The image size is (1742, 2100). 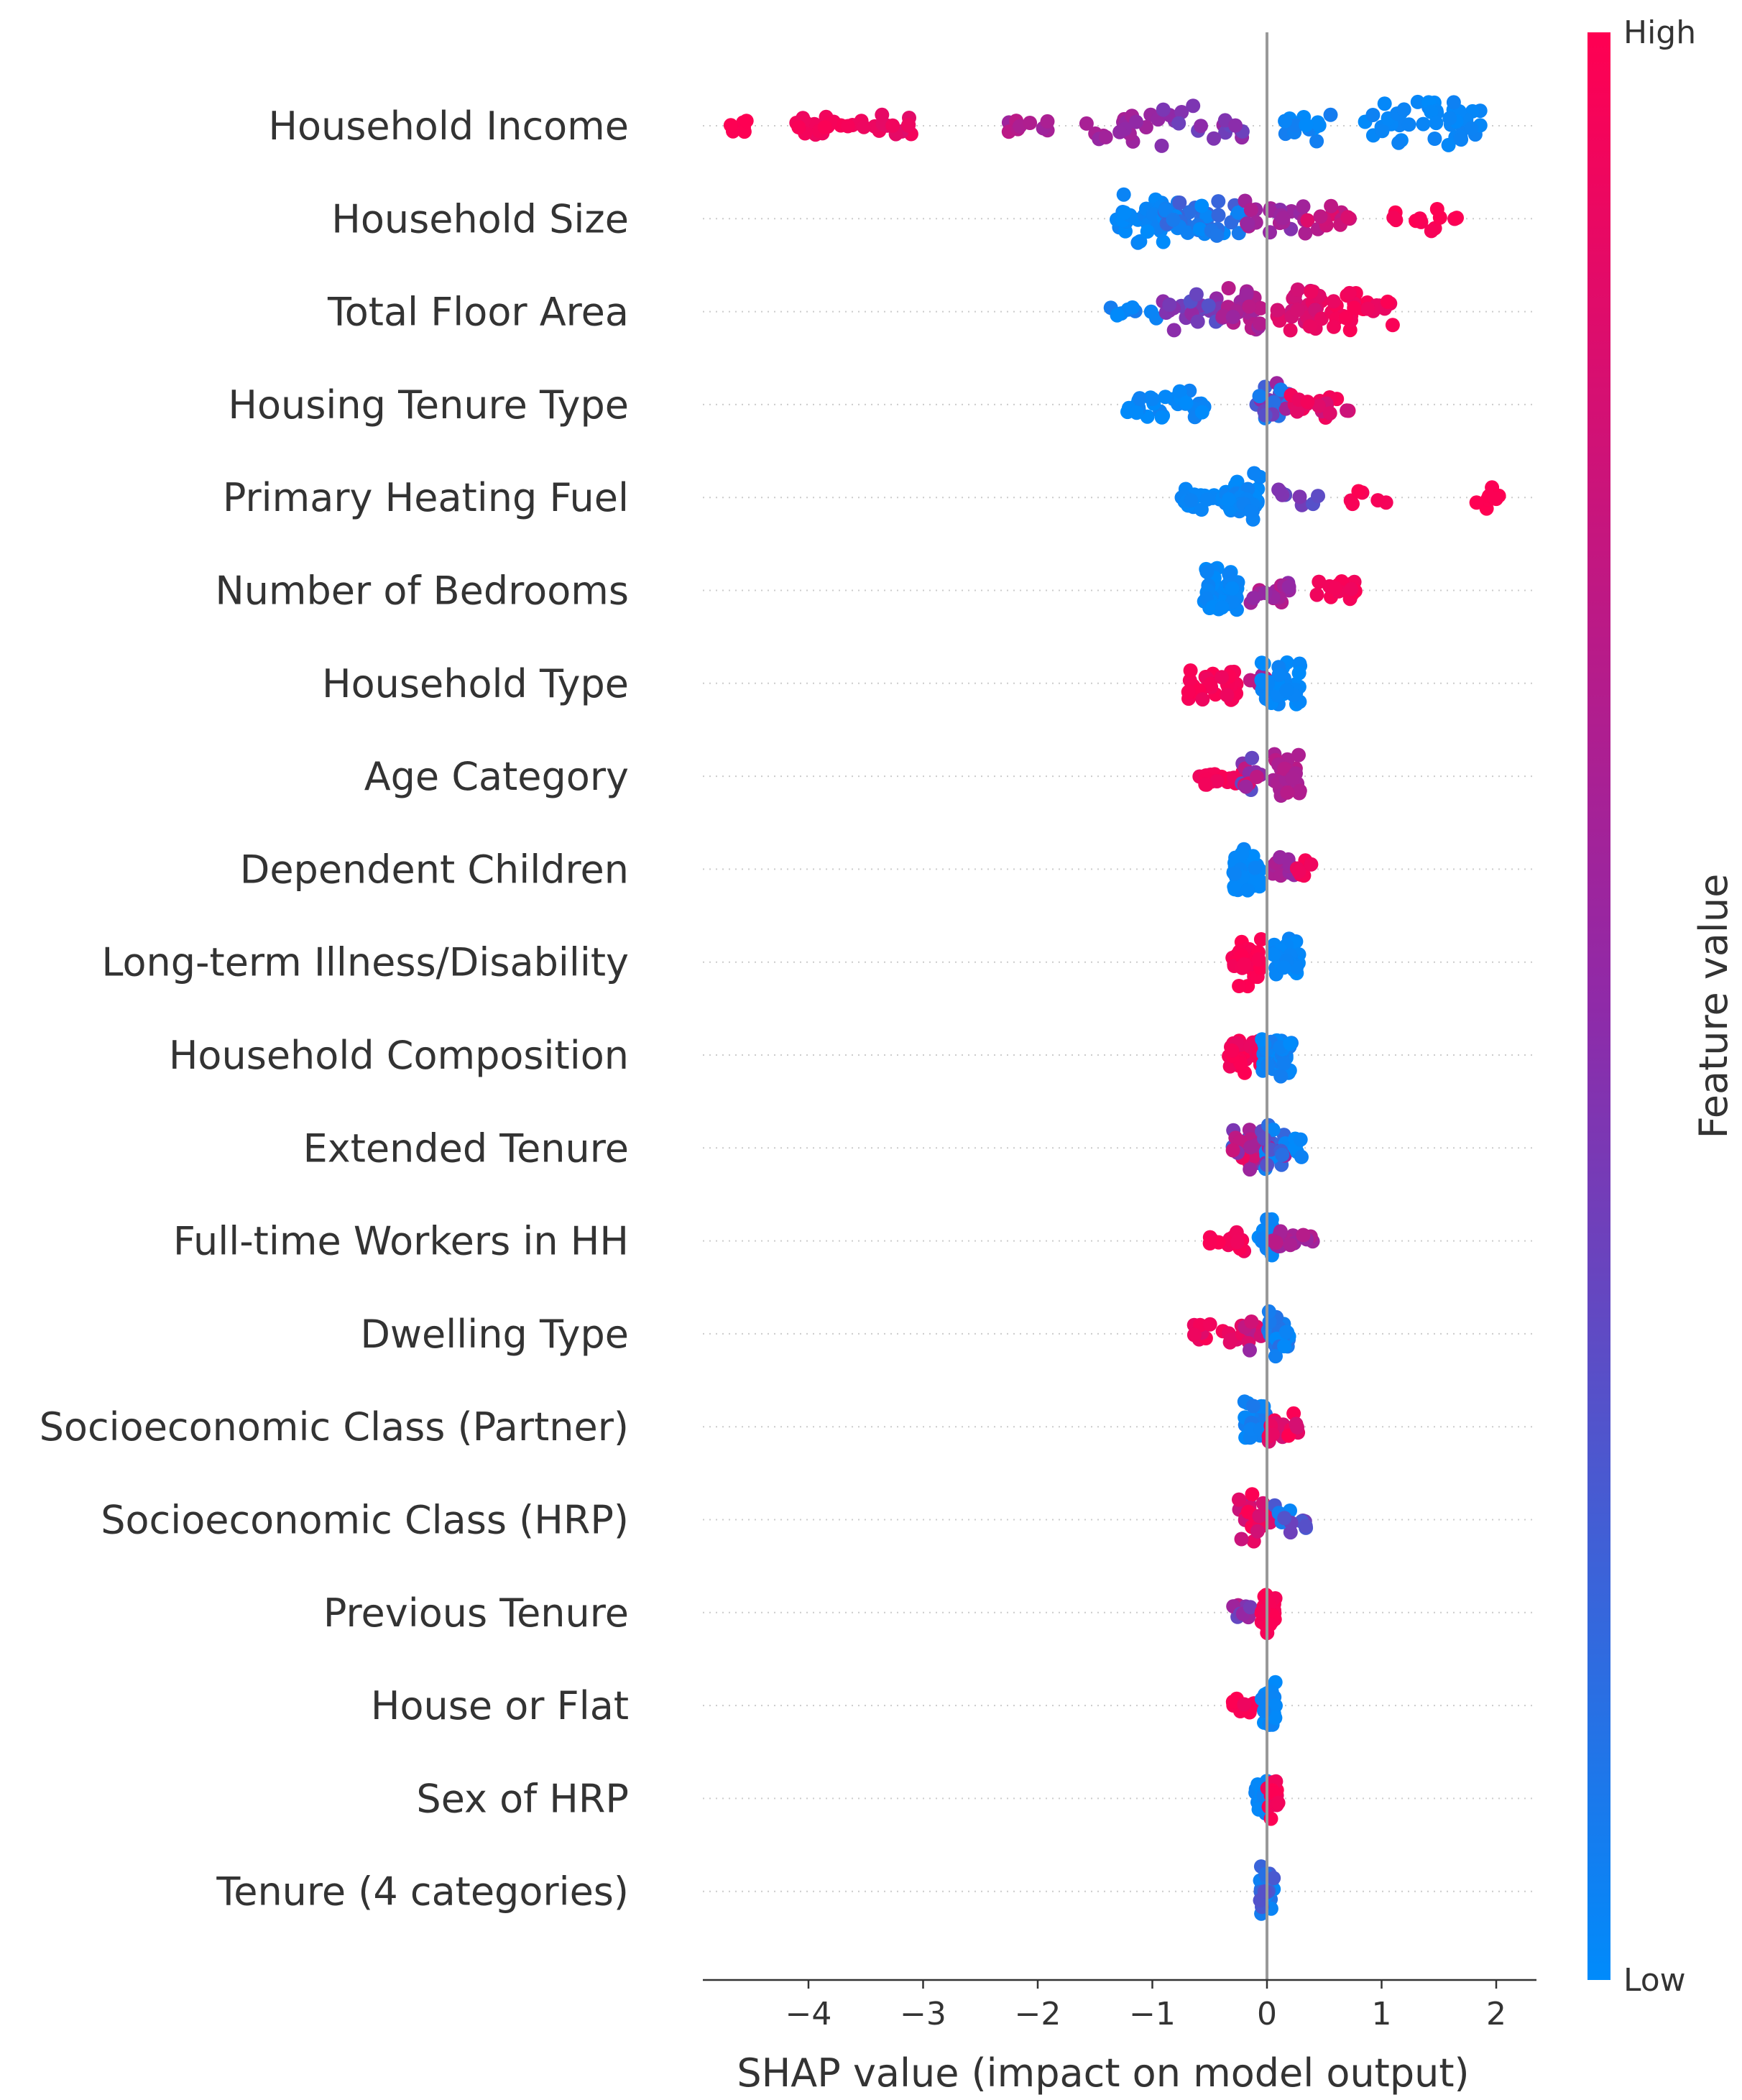 I want to click on colorbar-gradient, so click(x=1599, y=1006).